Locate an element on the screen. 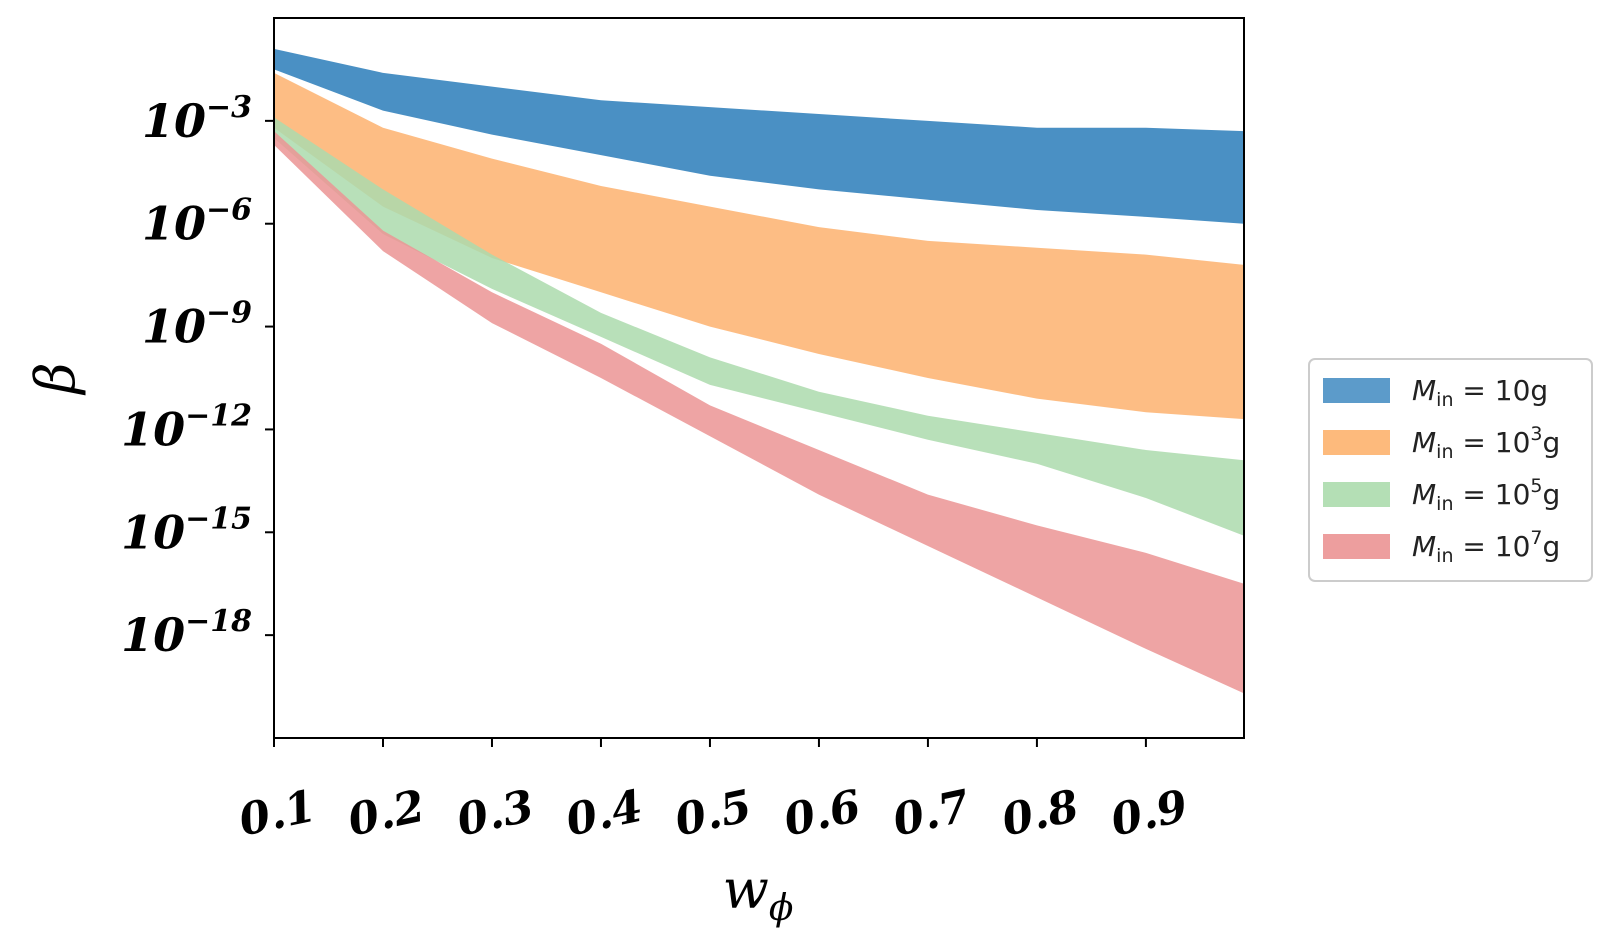  y-axis-label: β is located at coordinates (55, 378).